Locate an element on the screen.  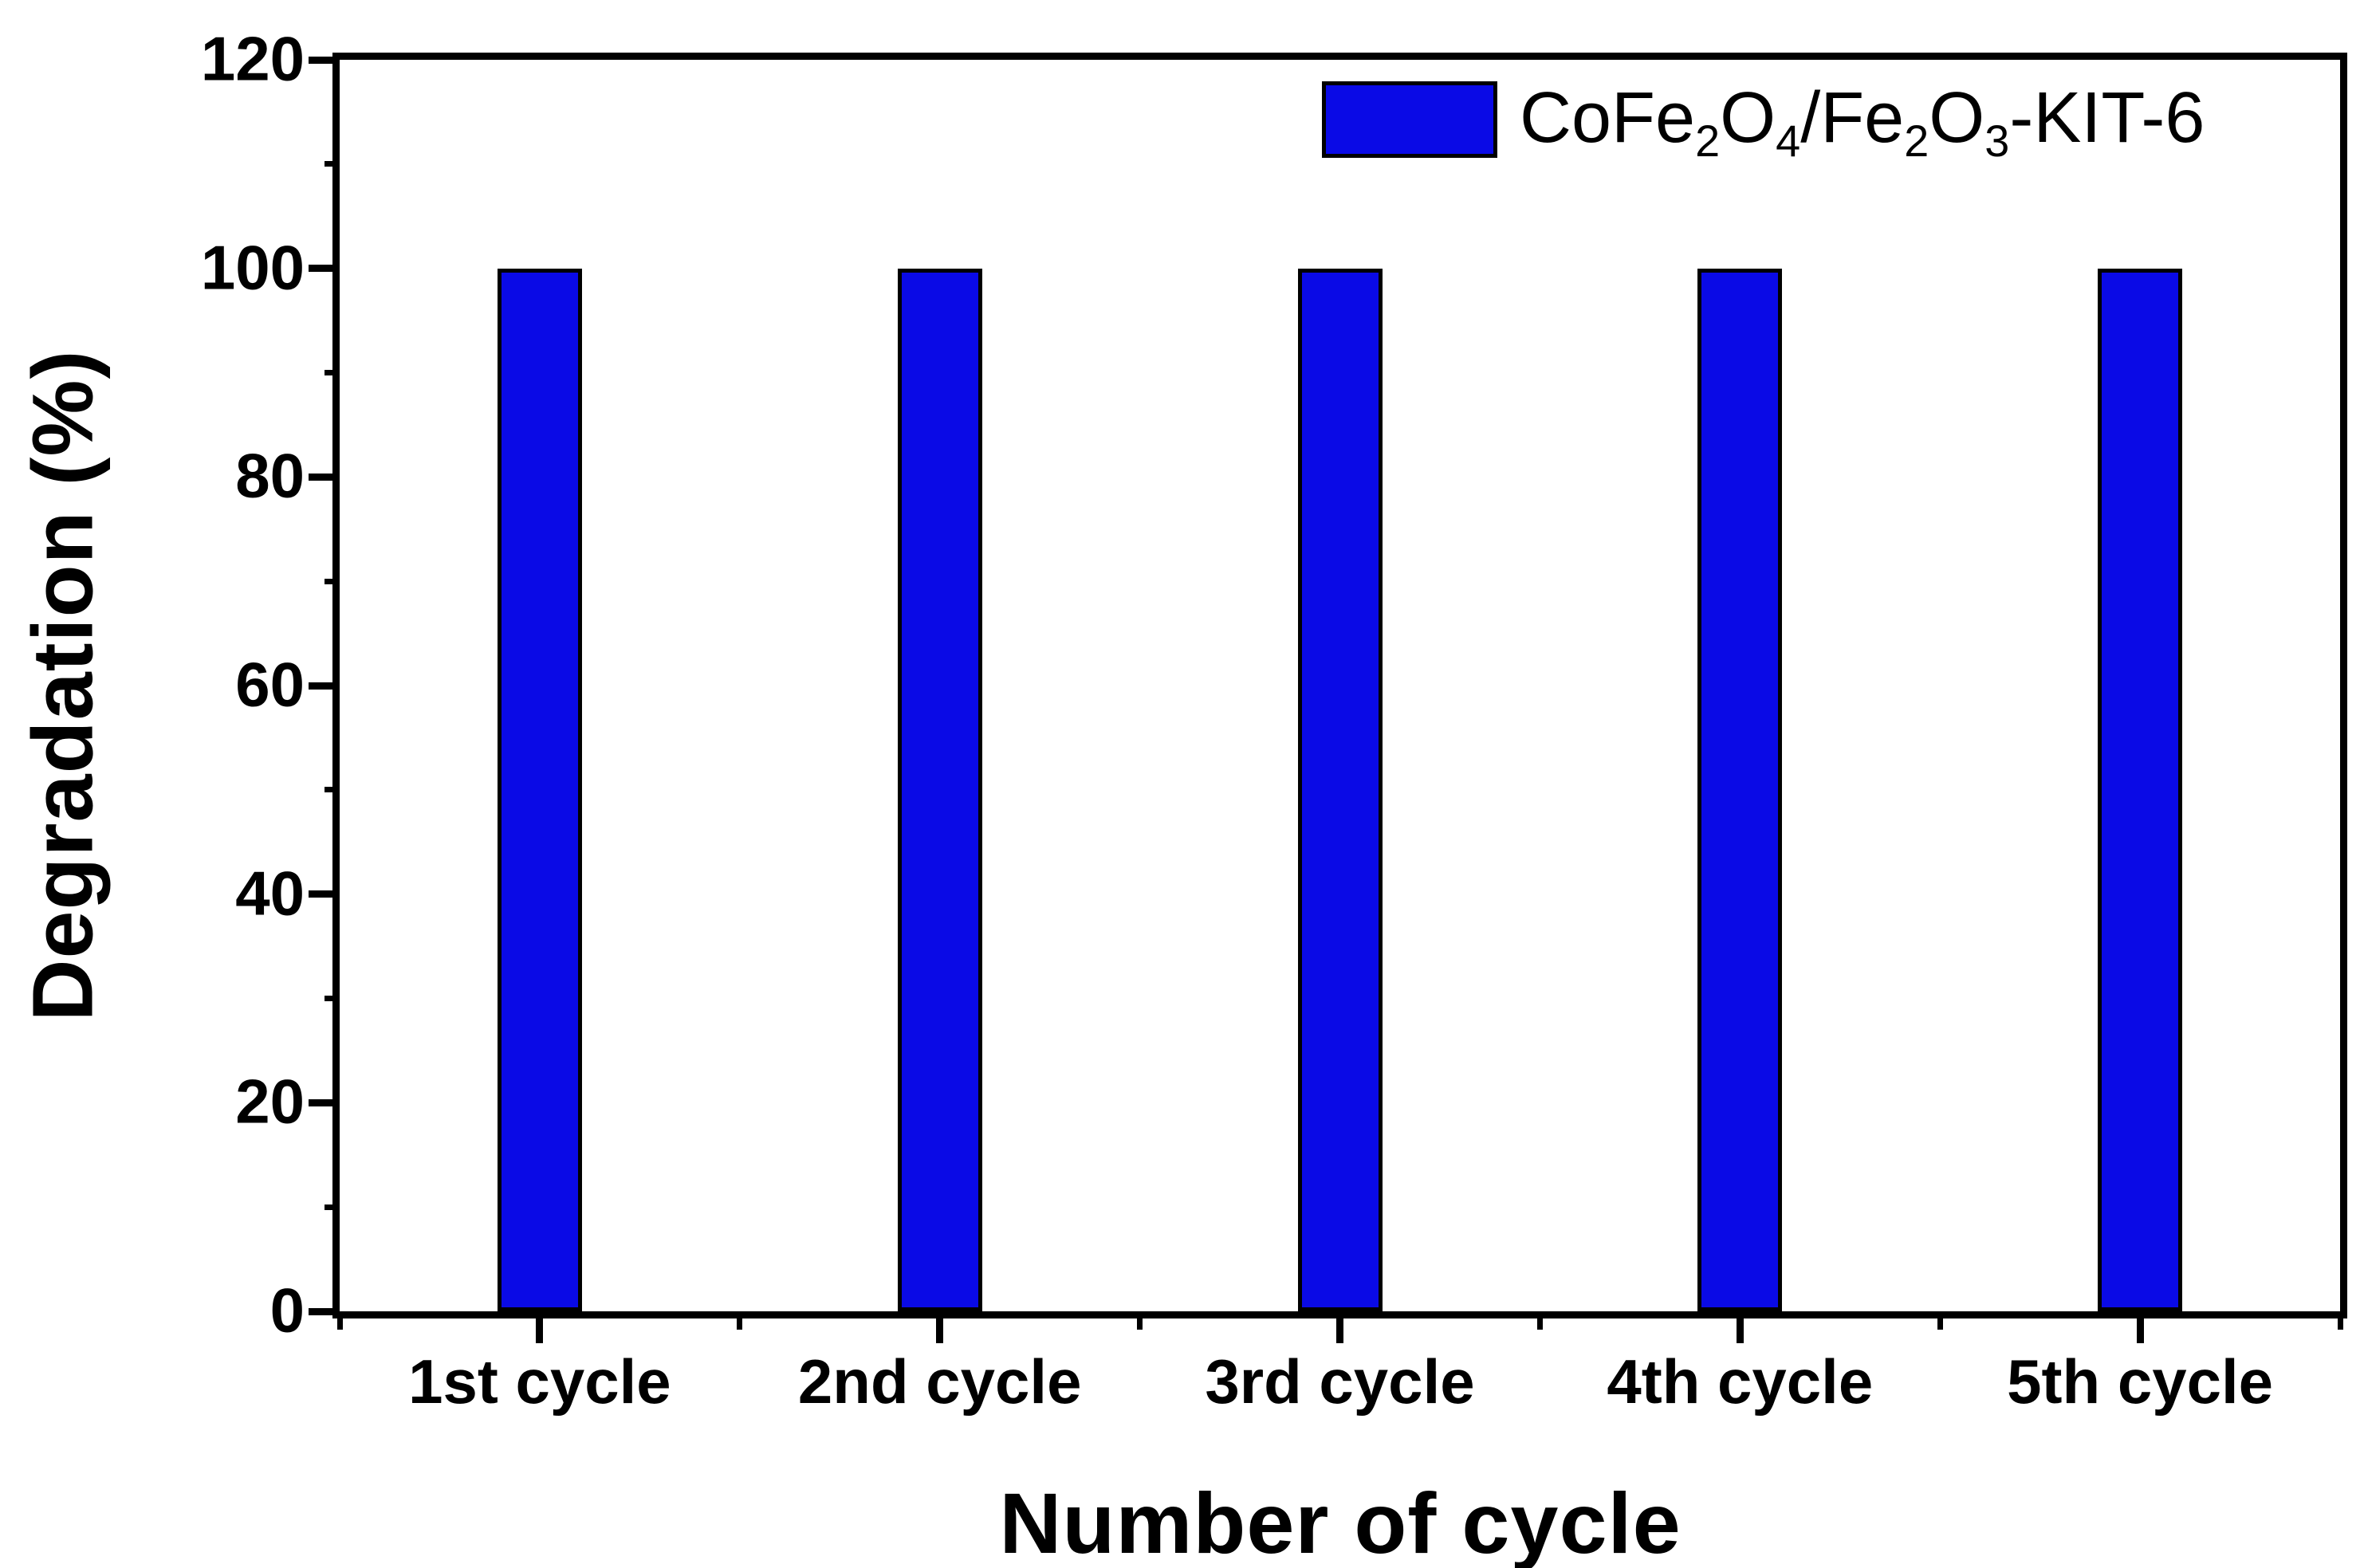
legend-label-text: -KIT-6 is located at coordinates (2107, 118).